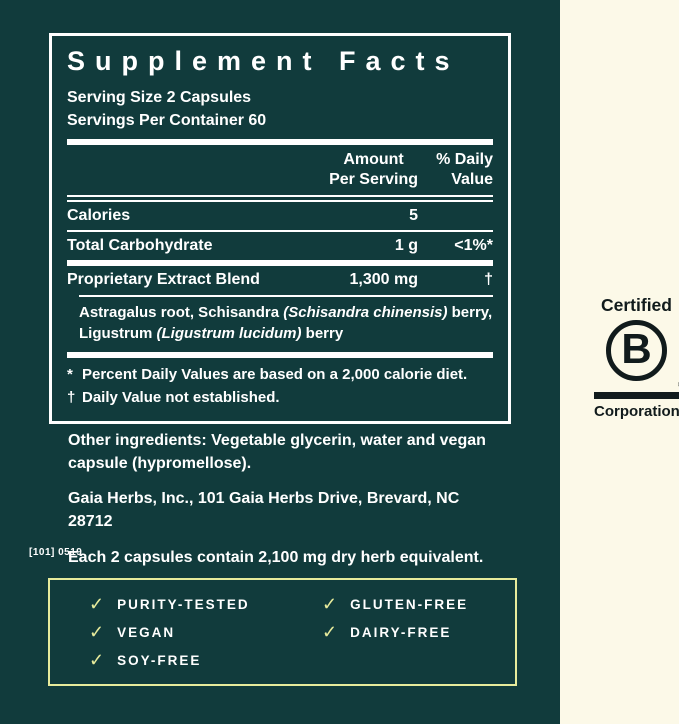  I want to click on badge-label: VEGAN, so click(146, 632).